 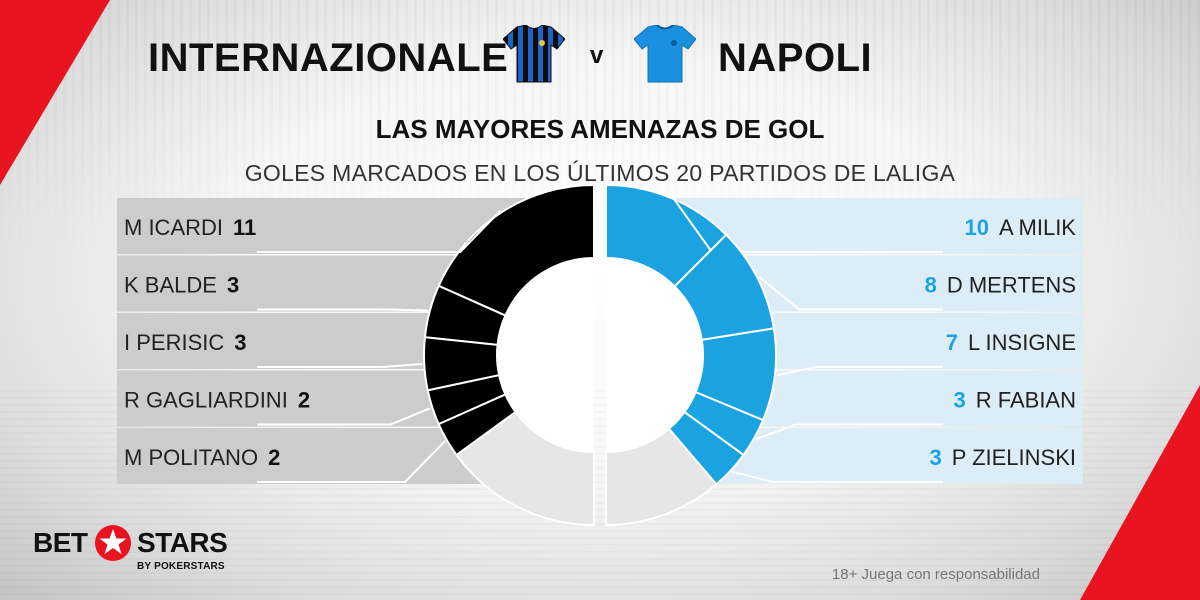 I want to click on home-player-goals-k-balde: 3, so click(x=233, y=285).